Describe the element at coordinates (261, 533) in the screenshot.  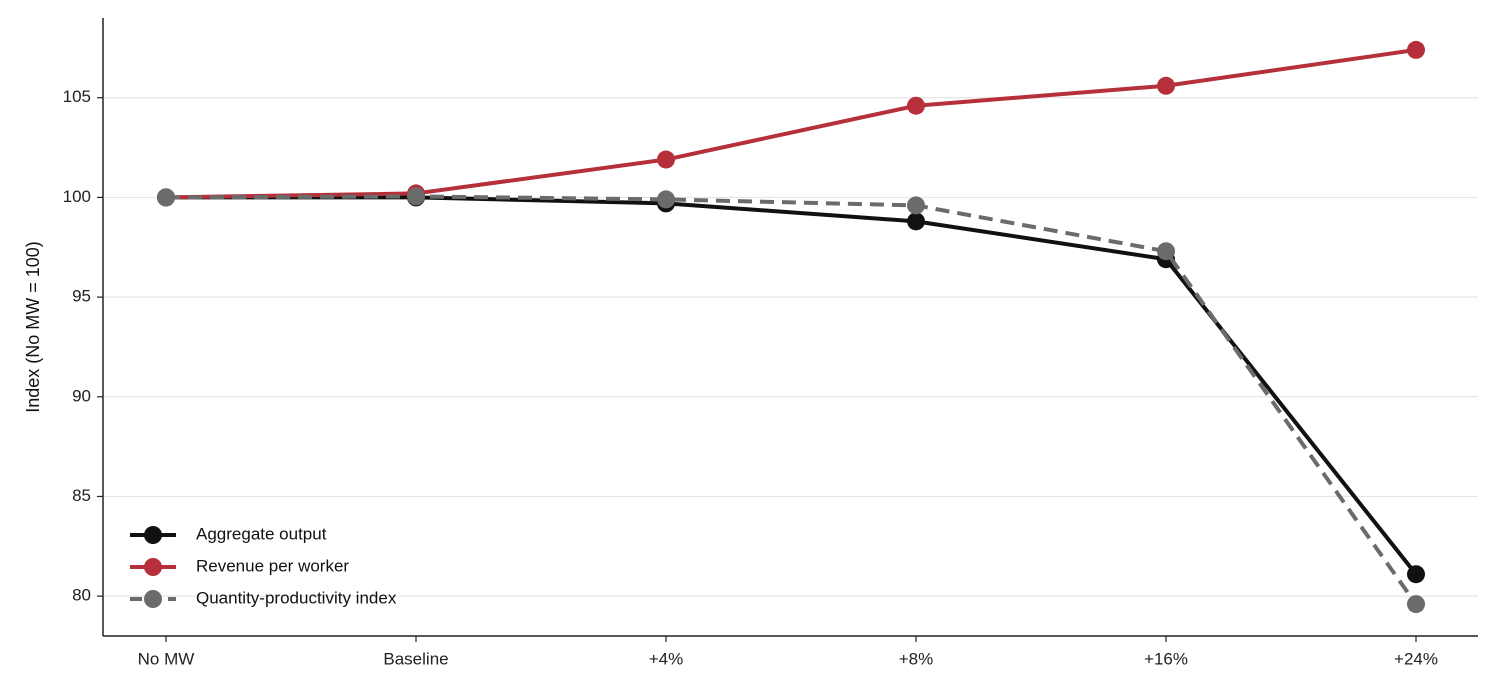
I see `legend-label-0: Aggregate output` at that location.